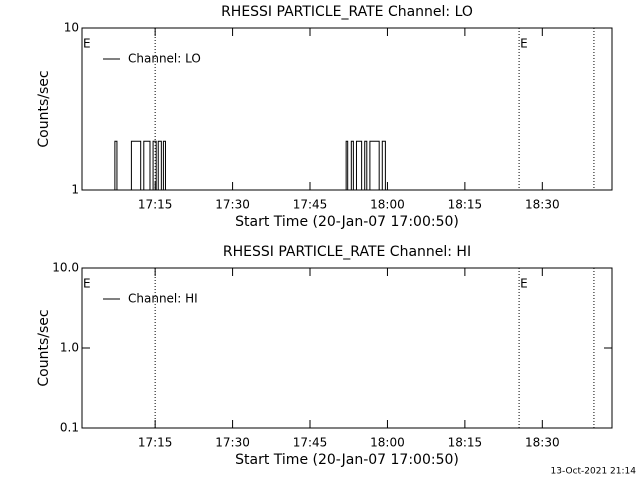 Image resolution: width=640 pixels, height=480 pixels. Describe the element at coordinates (347, 12) in the screenshot. I see `chart-title: RHESSI PARTICLE_RATE Channel: LO` at that location.